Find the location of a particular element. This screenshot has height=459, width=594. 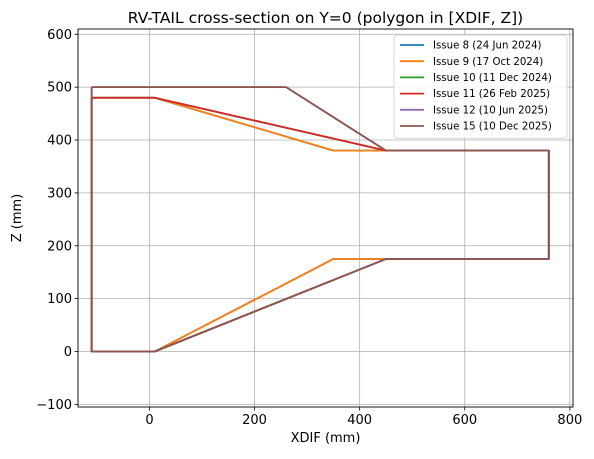

x-tick-label: 600 is located at coordinates (464, 420).